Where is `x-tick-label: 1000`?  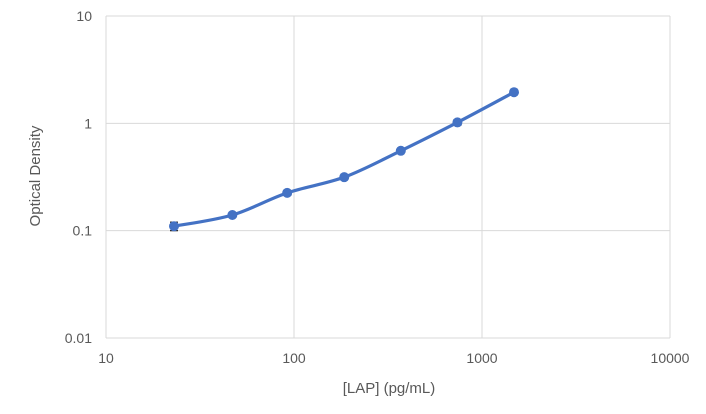
x-tick-label: 1000 is located at coordinates (481, 358).